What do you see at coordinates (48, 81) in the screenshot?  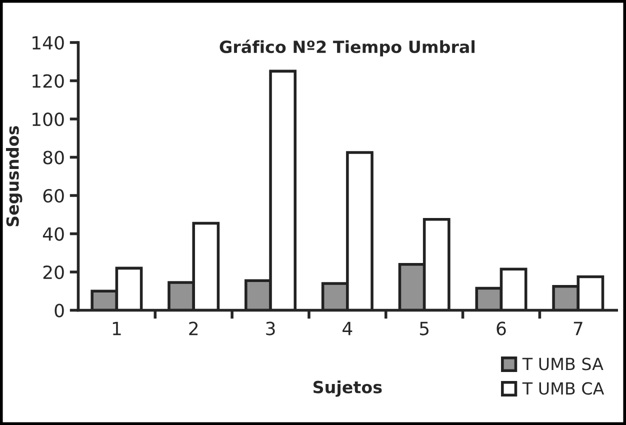 I see `y-tick-label: 120` at bounding box center [48, 81].